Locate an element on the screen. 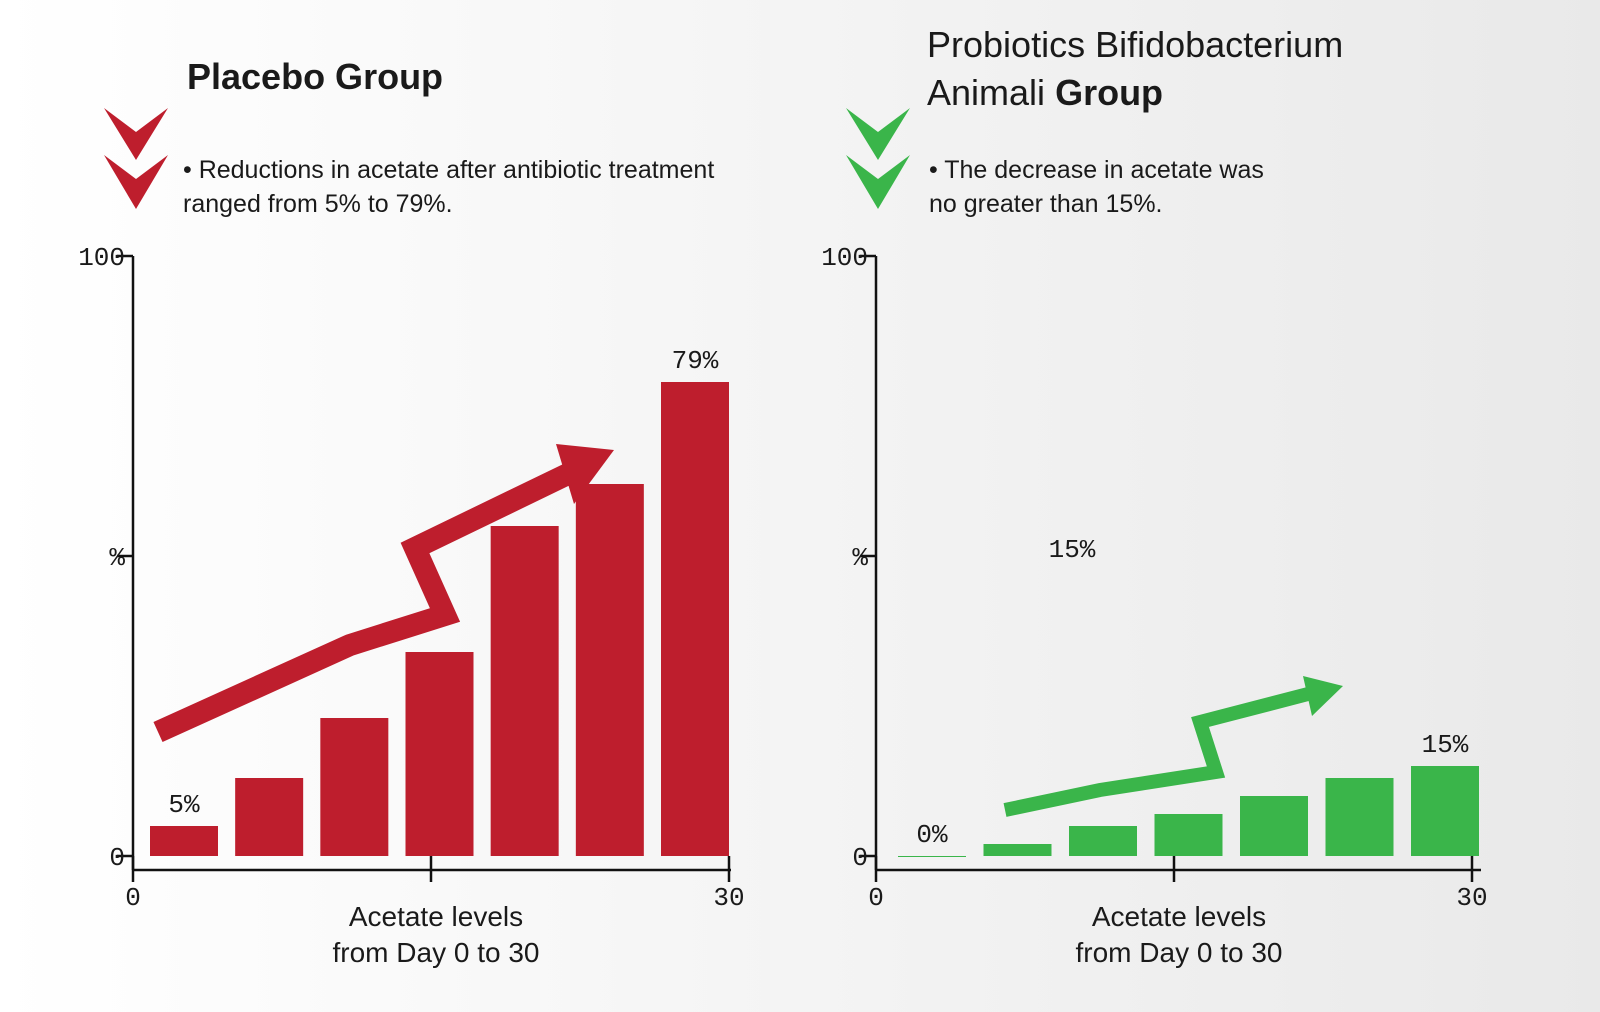 This screenshot has height=1012, width=1600. note: no greater than 15%. is located at coordinates (1046, 204).